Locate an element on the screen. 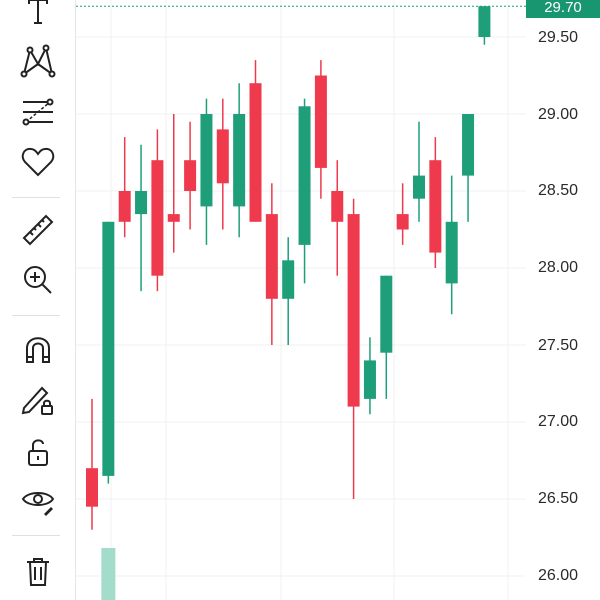  drawing-toolbar is located at coordinates (38, 300).